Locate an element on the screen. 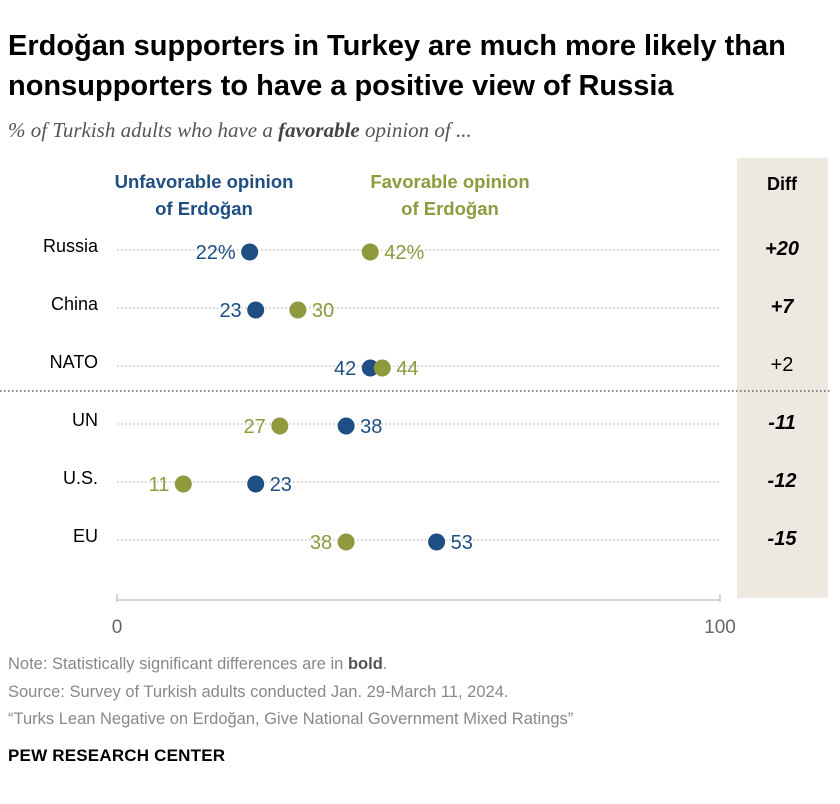 Image resolution: width=840 pixels, height=804 pixels. diff-value-china: +7 is located at coordinates (783, 307).